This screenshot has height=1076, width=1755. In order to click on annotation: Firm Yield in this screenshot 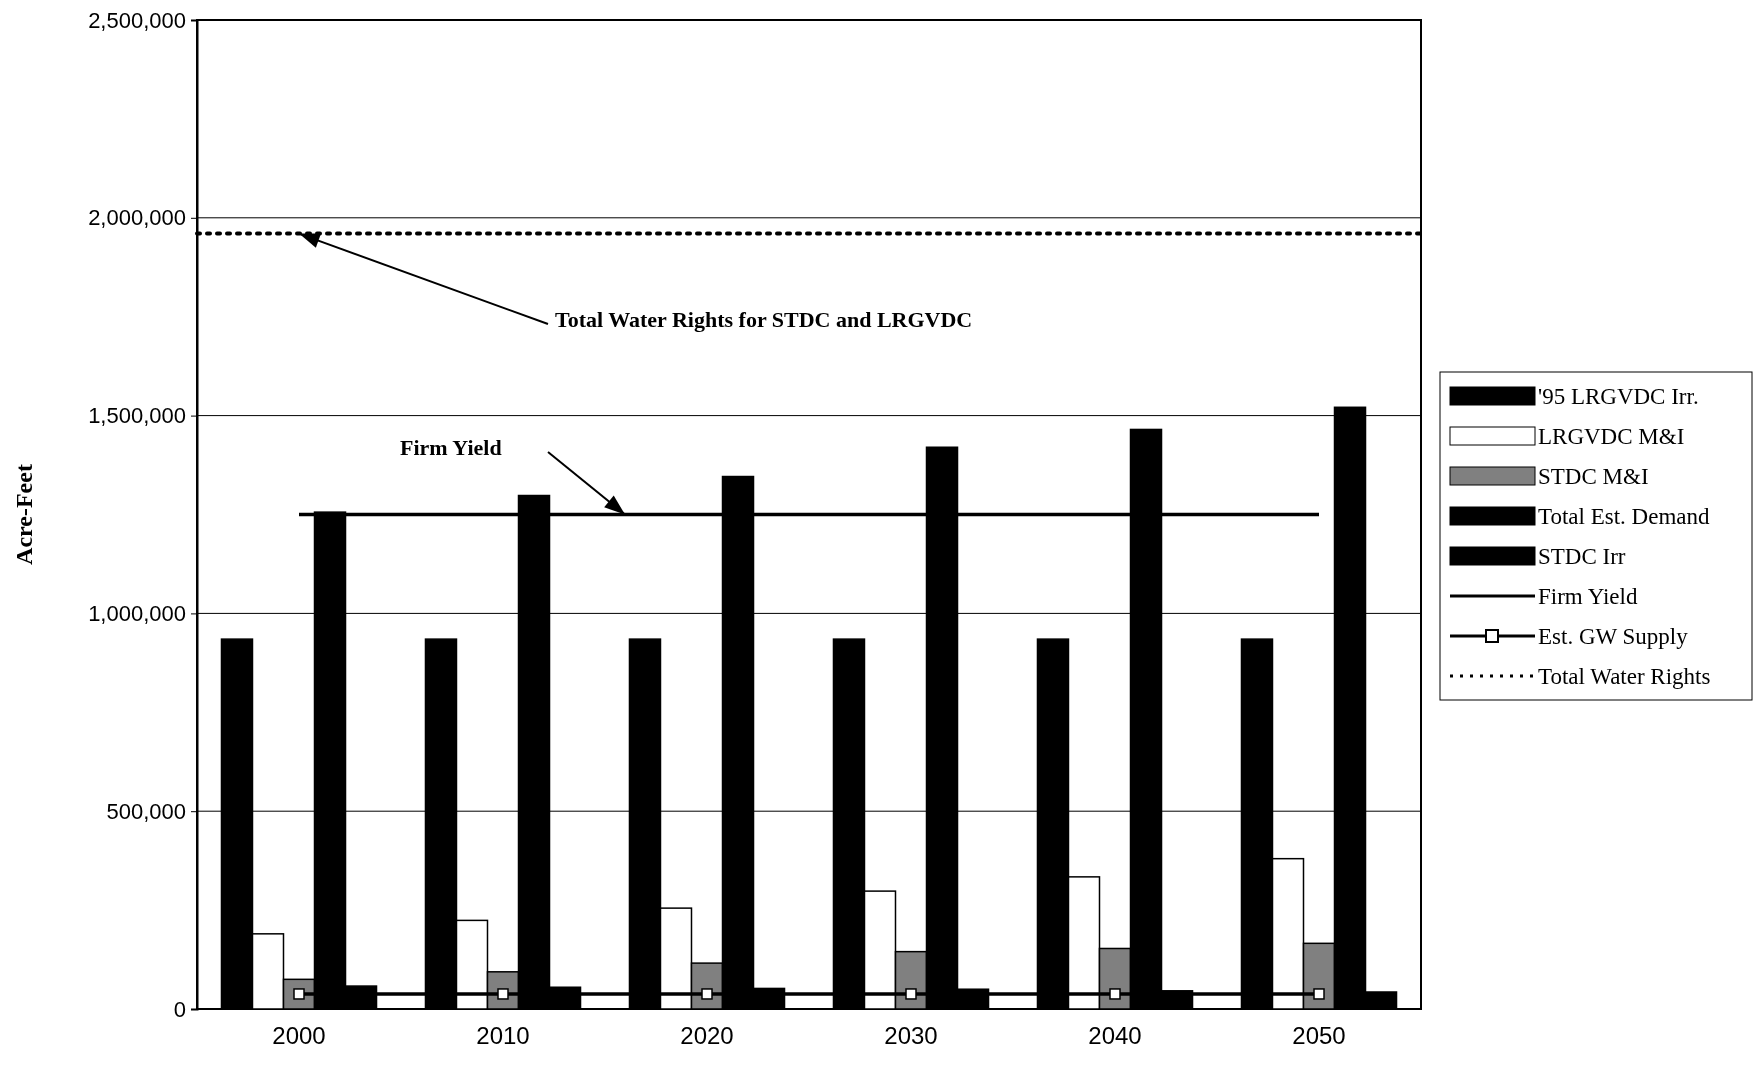, I will do `click(451, 447)`.